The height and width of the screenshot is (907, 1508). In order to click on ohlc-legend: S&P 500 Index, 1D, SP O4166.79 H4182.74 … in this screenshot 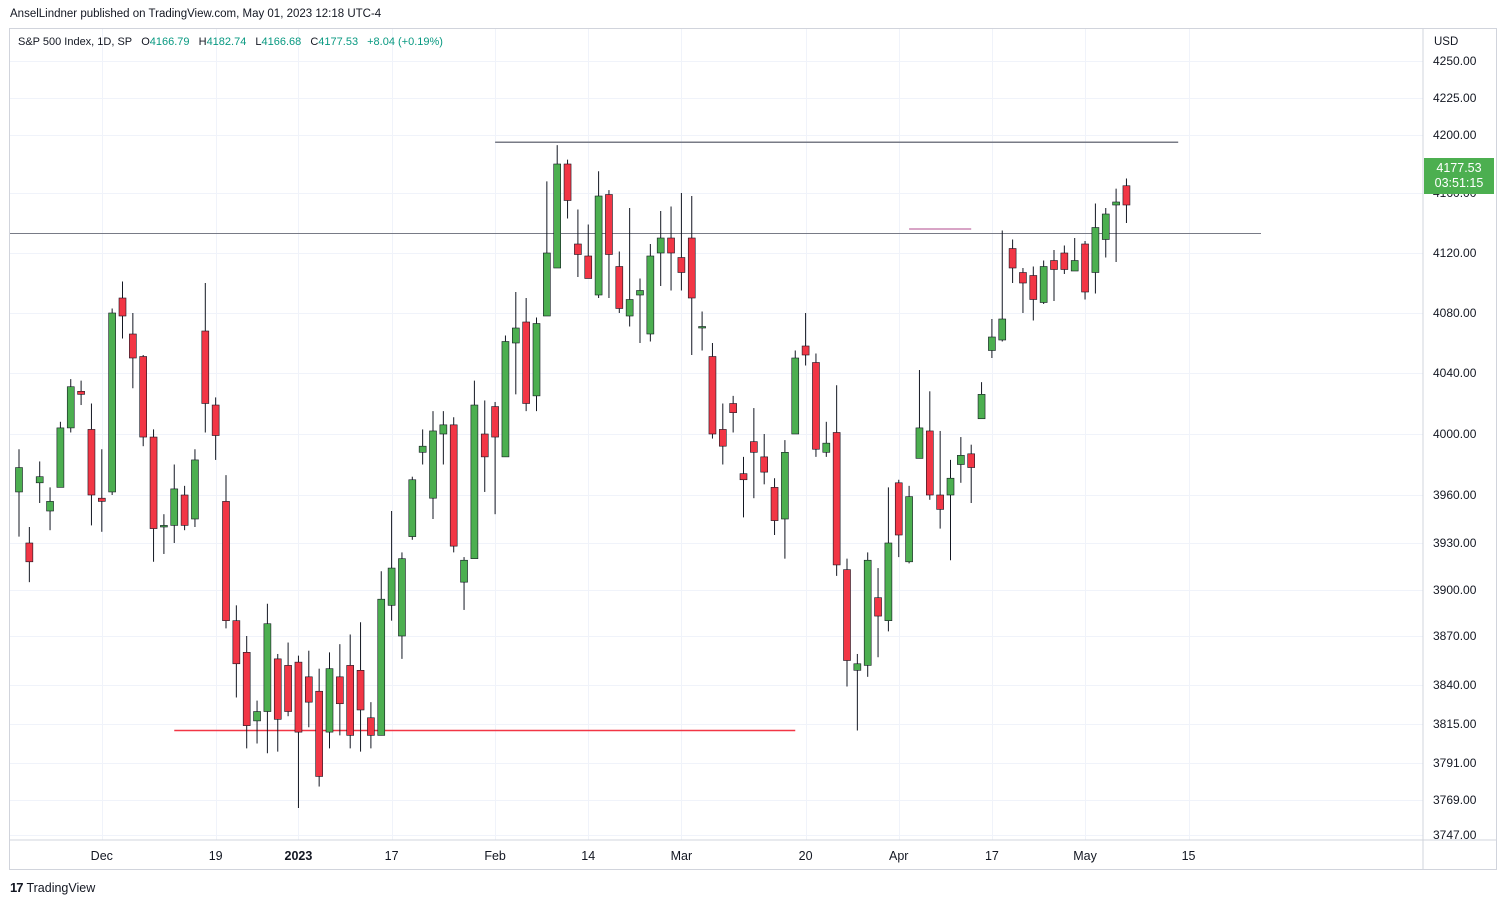, I will do `click(230, 42)`.